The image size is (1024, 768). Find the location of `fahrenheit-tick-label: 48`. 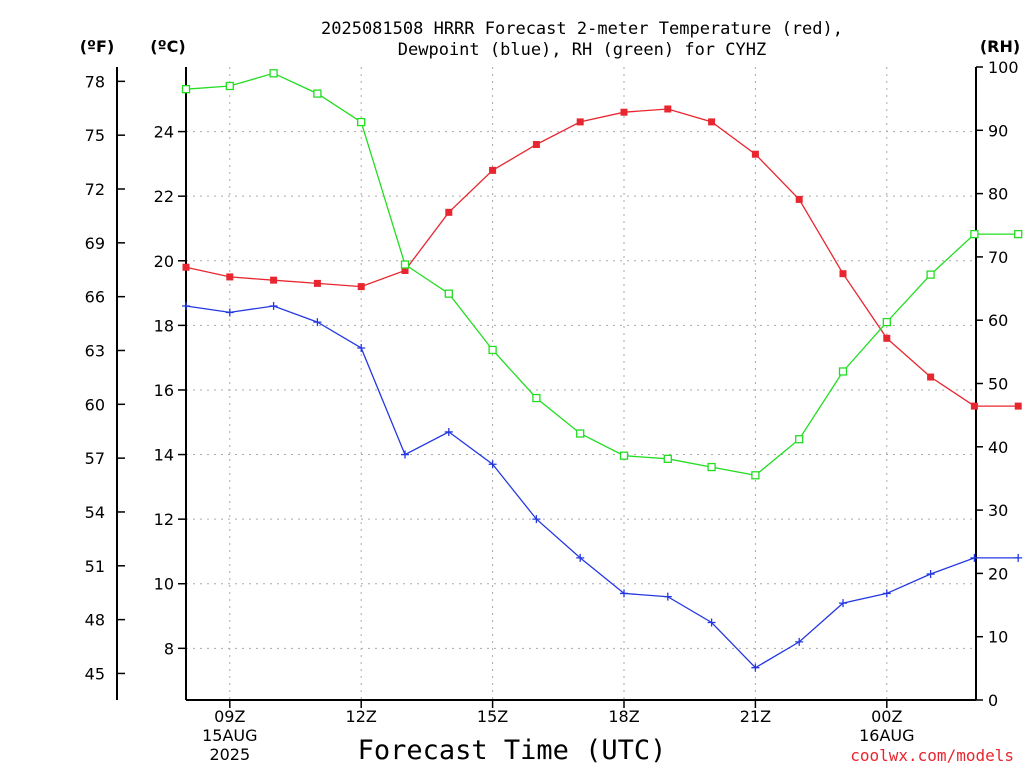

fahrenheit-tick-label: 48 is located at coordinates (95, 620).